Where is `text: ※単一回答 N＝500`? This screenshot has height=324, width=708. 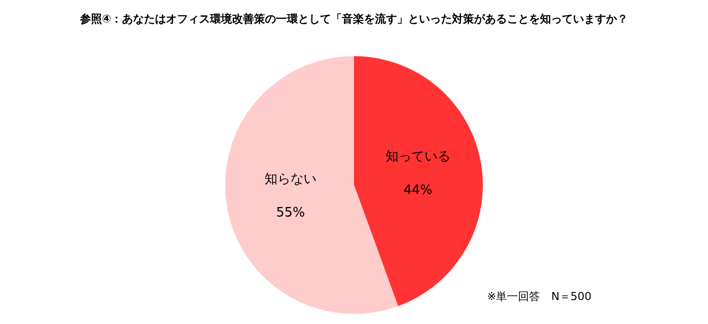 text: ※単一回答 N＝500 is located at coordinates (539, 296).